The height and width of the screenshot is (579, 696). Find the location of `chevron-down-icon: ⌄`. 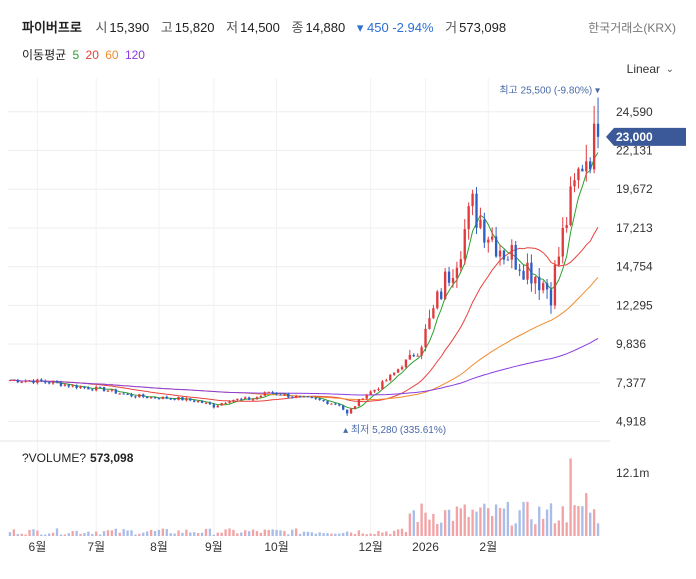

chevron-down-icon: ⌄ is located at coordinates (669, 69).